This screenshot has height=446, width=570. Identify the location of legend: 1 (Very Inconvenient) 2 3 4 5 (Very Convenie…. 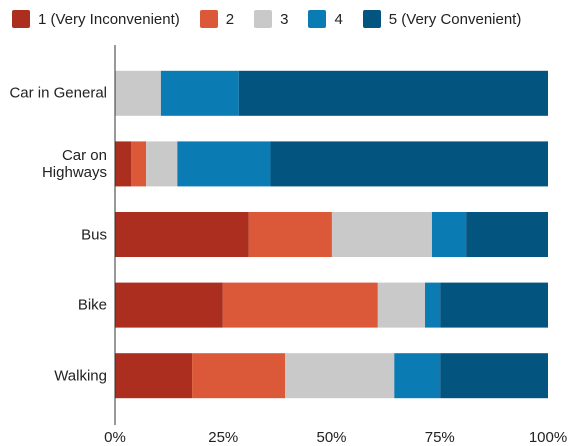
(266, 19).